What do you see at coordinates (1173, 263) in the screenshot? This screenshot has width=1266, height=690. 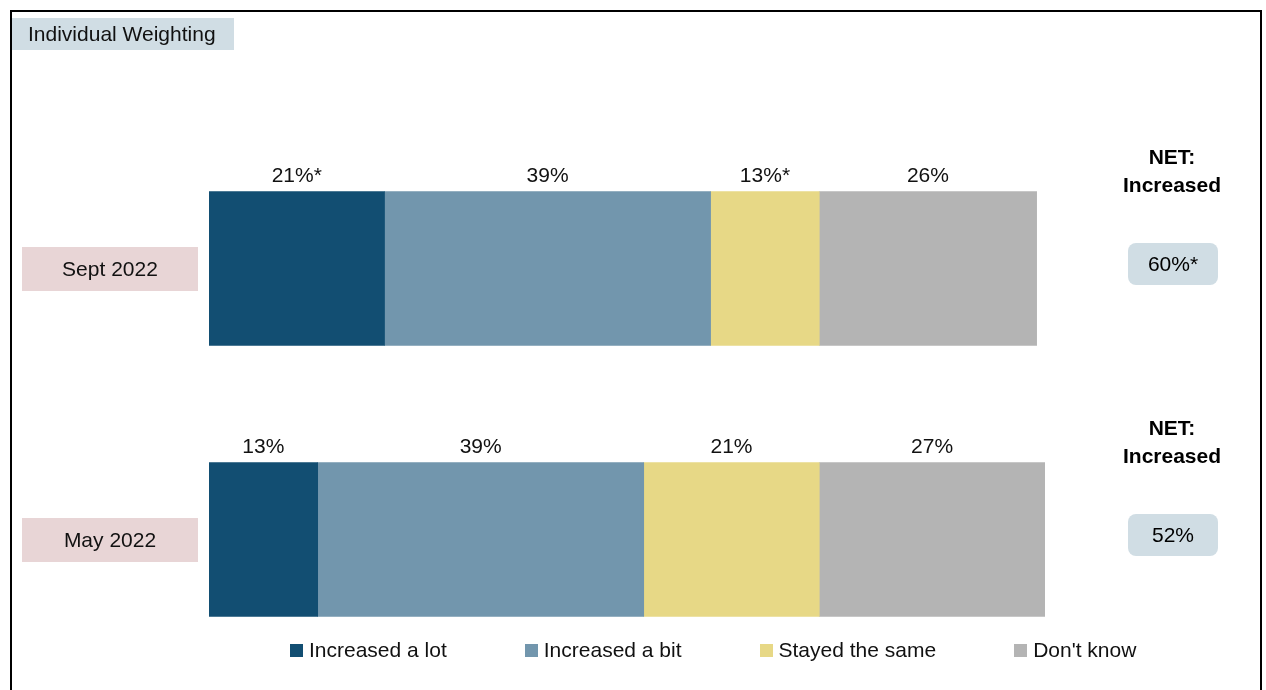 I see `text: 60%*` at bounding box center [1173, 263].